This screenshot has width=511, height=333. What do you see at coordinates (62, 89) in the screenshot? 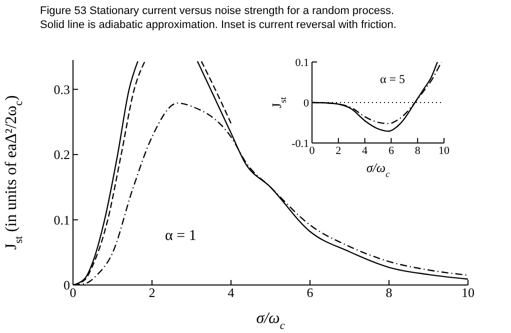
I see `y-tick-label: 0.3` at bounding box center [62, 89].